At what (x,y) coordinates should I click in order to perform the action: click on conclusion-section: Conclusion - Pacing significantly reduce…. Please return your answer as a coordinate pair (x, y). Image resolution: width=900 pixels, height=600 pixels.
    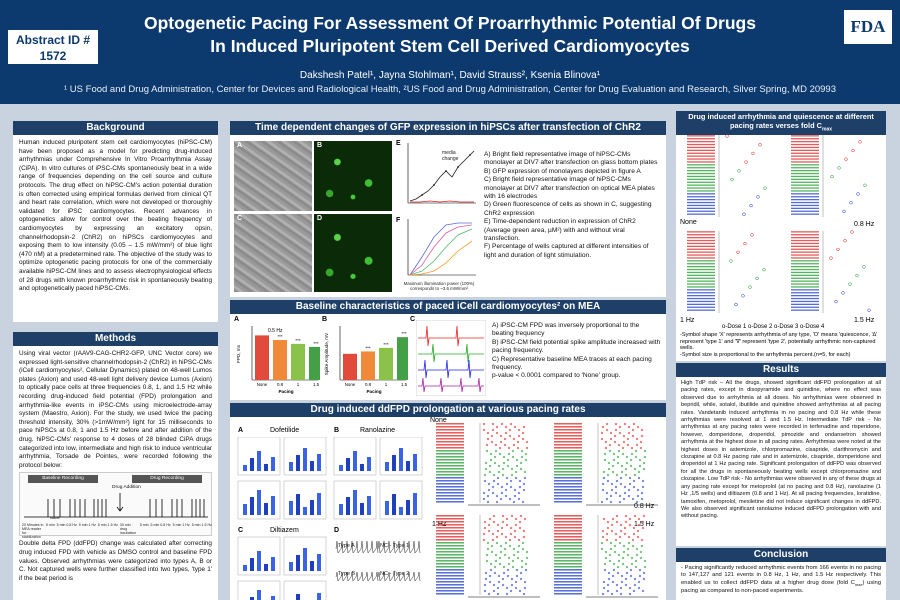
    Looking at the image, I should click on (781, 574).